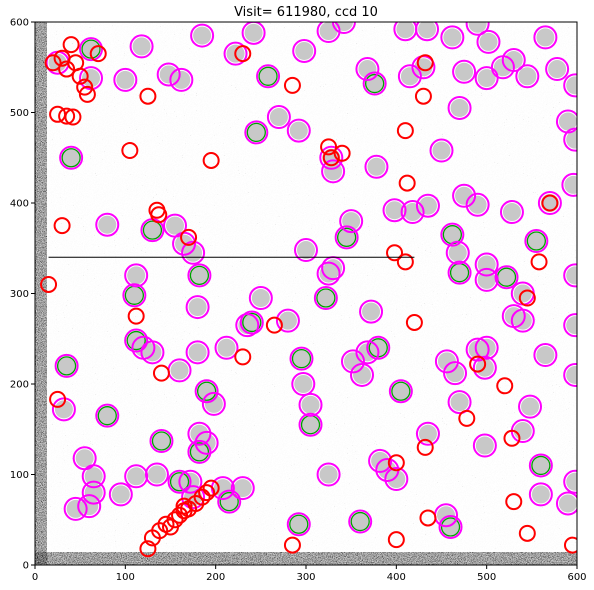 This screenshot has height=590, width=594. What do you see at coordinates (19, 23) in the screenshot?
I see `y-tick-label: 600` at bounding box center [19, 23].